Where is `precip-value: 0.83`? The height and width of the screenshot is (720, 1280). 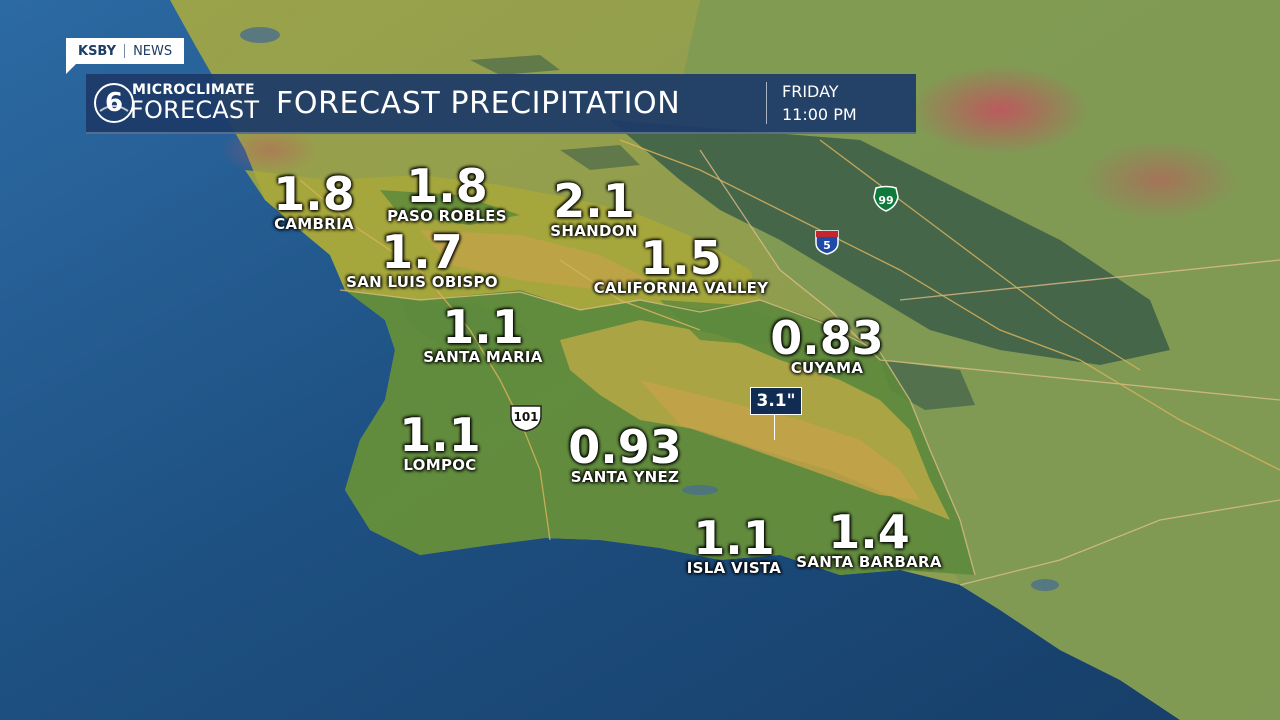 precip-value: 0.83 is located at coordinates (827, 338).